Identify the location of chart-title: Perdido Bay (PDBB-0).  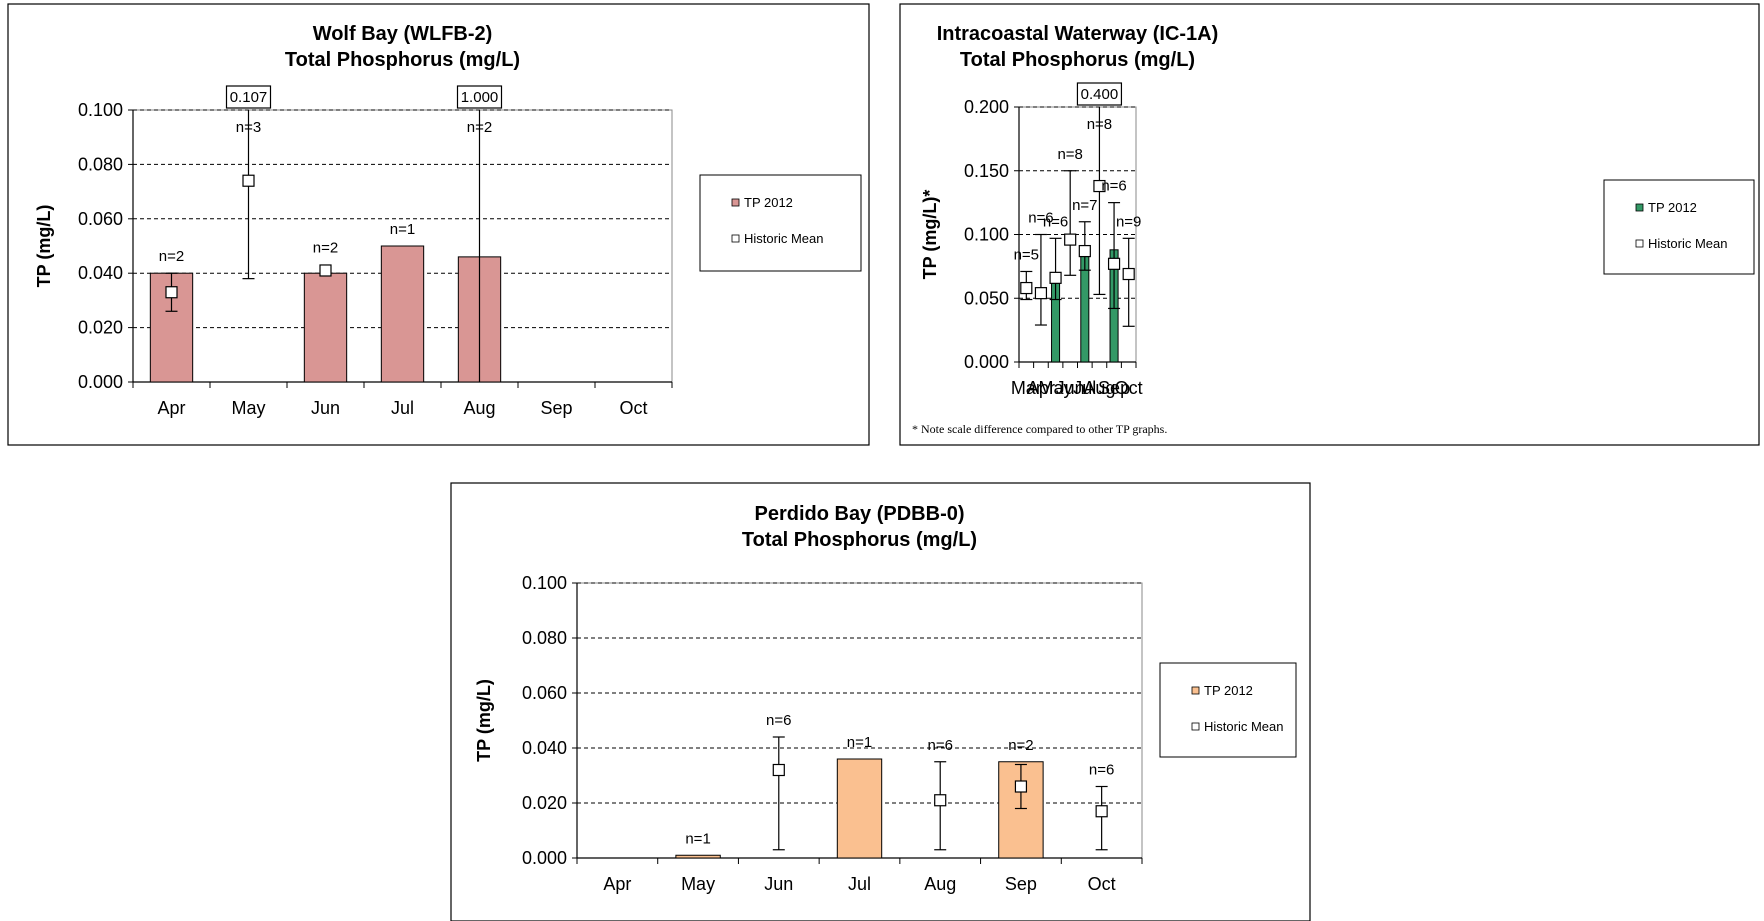
(859, 514).